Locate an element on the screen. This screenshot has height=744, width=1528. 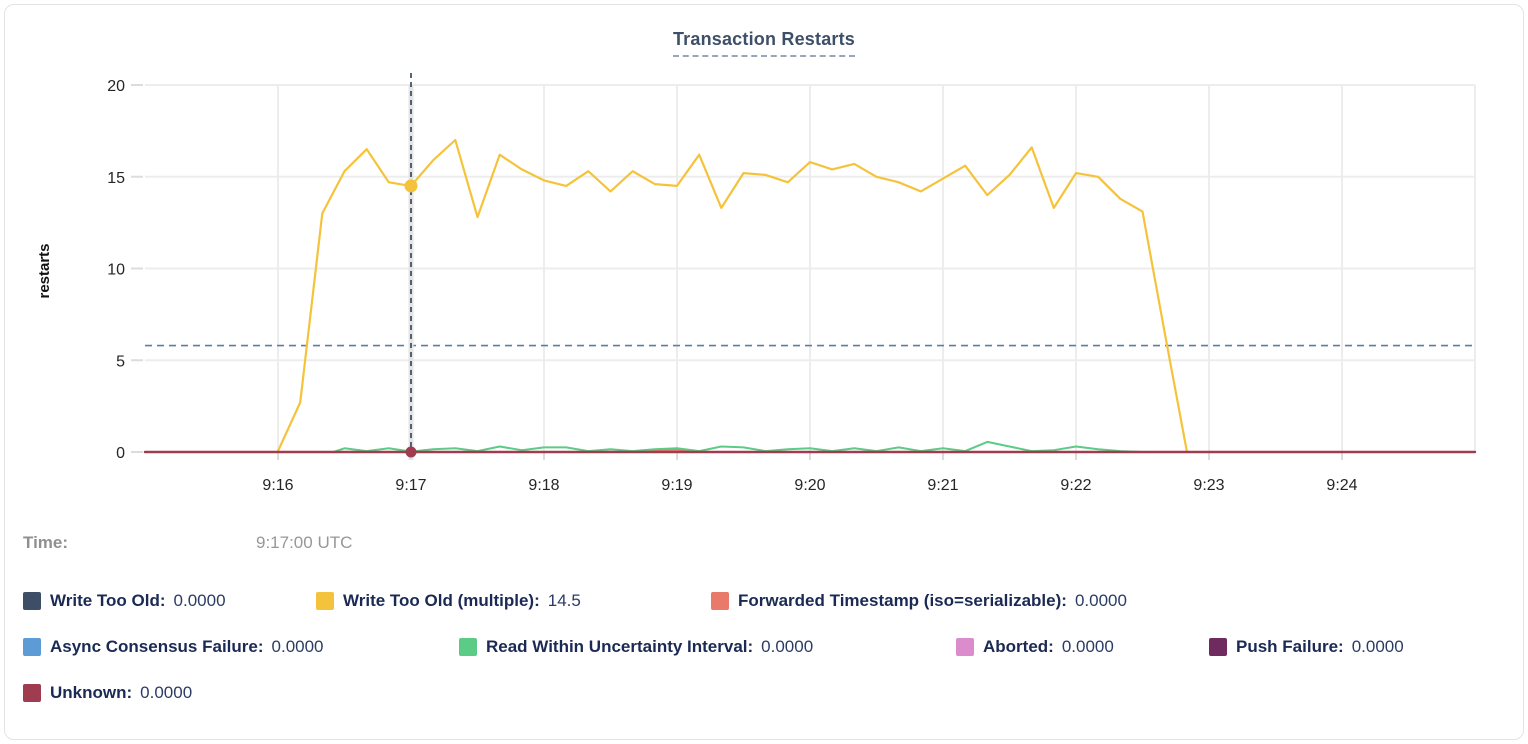
legend-label-unknown: Unknown: is located at coordinates (91, 692).